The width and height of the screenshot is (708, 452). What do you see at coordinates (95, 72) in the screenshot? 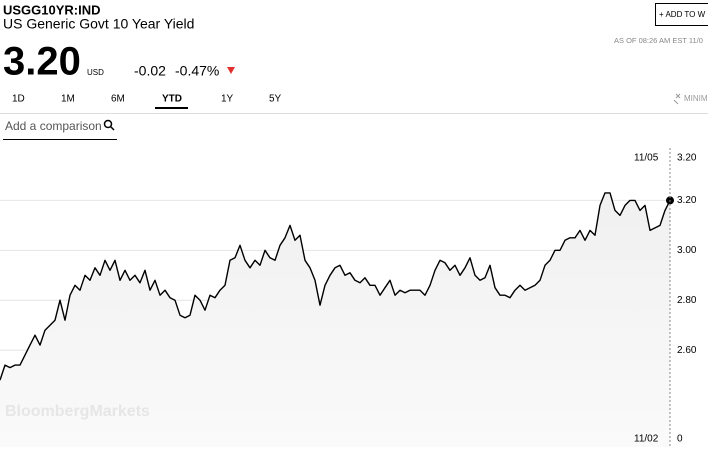
I see `currency: USD` at bounding box center [95, 72].